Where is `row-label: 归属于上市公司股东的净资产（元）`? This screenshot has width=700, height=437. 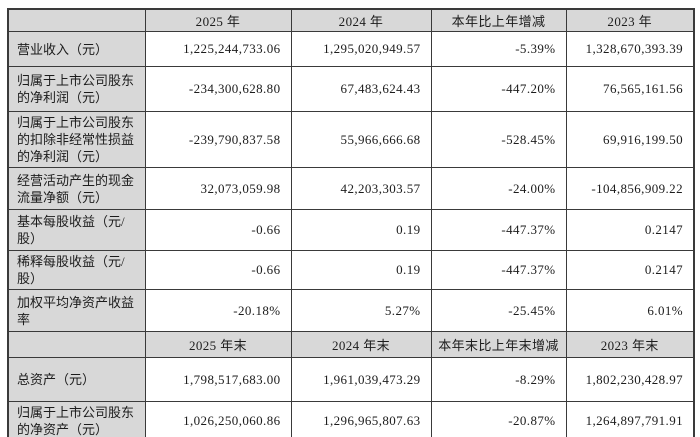 row-label: 归属于上市公司股东的净资产（元） is located at coordinates (76, 419).